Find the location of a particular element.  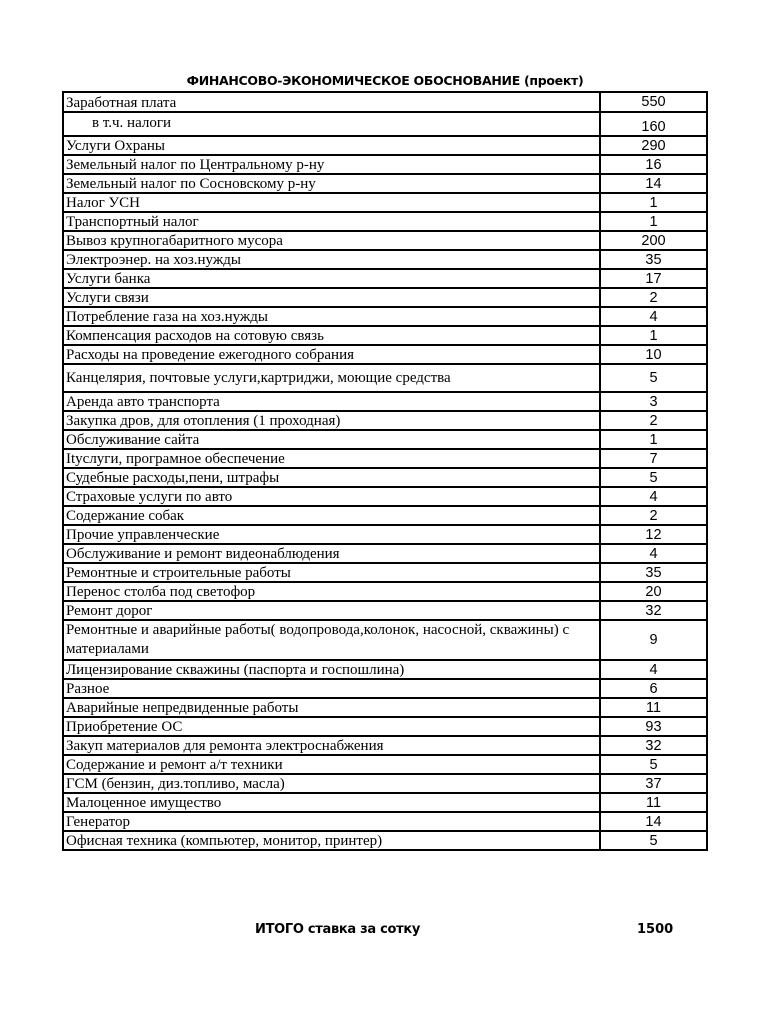

table-row: Услуги Охраны 290 is located at coordinates (385, 145).